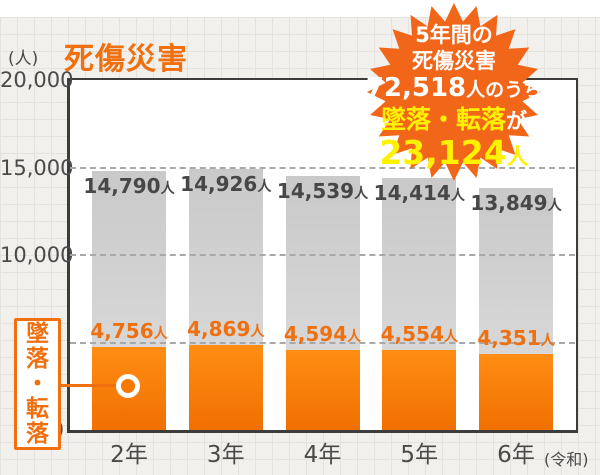  What do you see at coordinates (23, 59) in the screenshot?
I see `y-axis-unit-label: (人)` at bounding box center [23, 59].